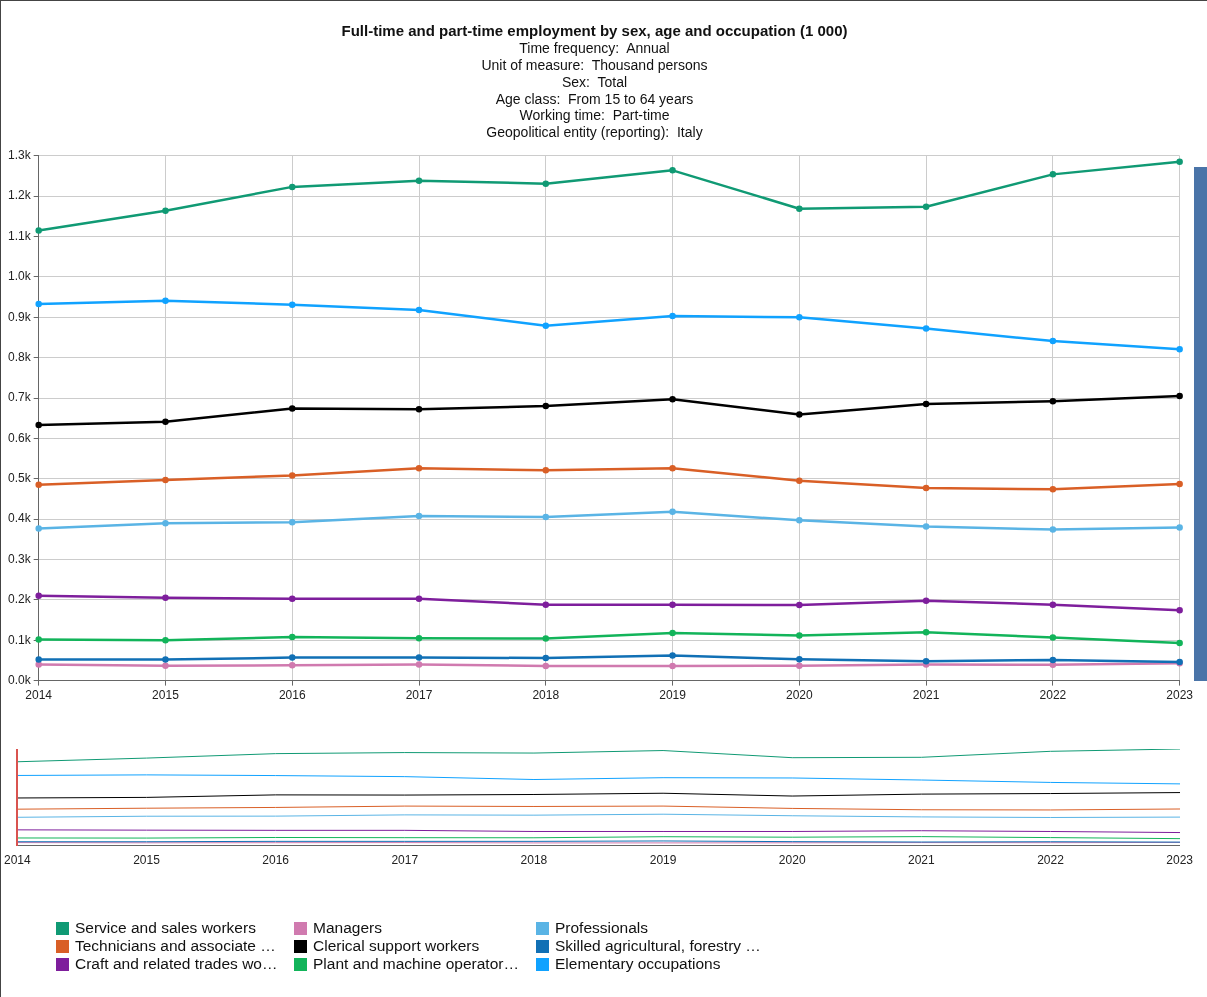 This screenshot has height=997, width=1207. What do you see at coordinates (594, 31) in the screenshot?
I see `chart-title: Full-time and part-time employment by sex, age and occupation (1 000)` at bounding box center [594, 31].